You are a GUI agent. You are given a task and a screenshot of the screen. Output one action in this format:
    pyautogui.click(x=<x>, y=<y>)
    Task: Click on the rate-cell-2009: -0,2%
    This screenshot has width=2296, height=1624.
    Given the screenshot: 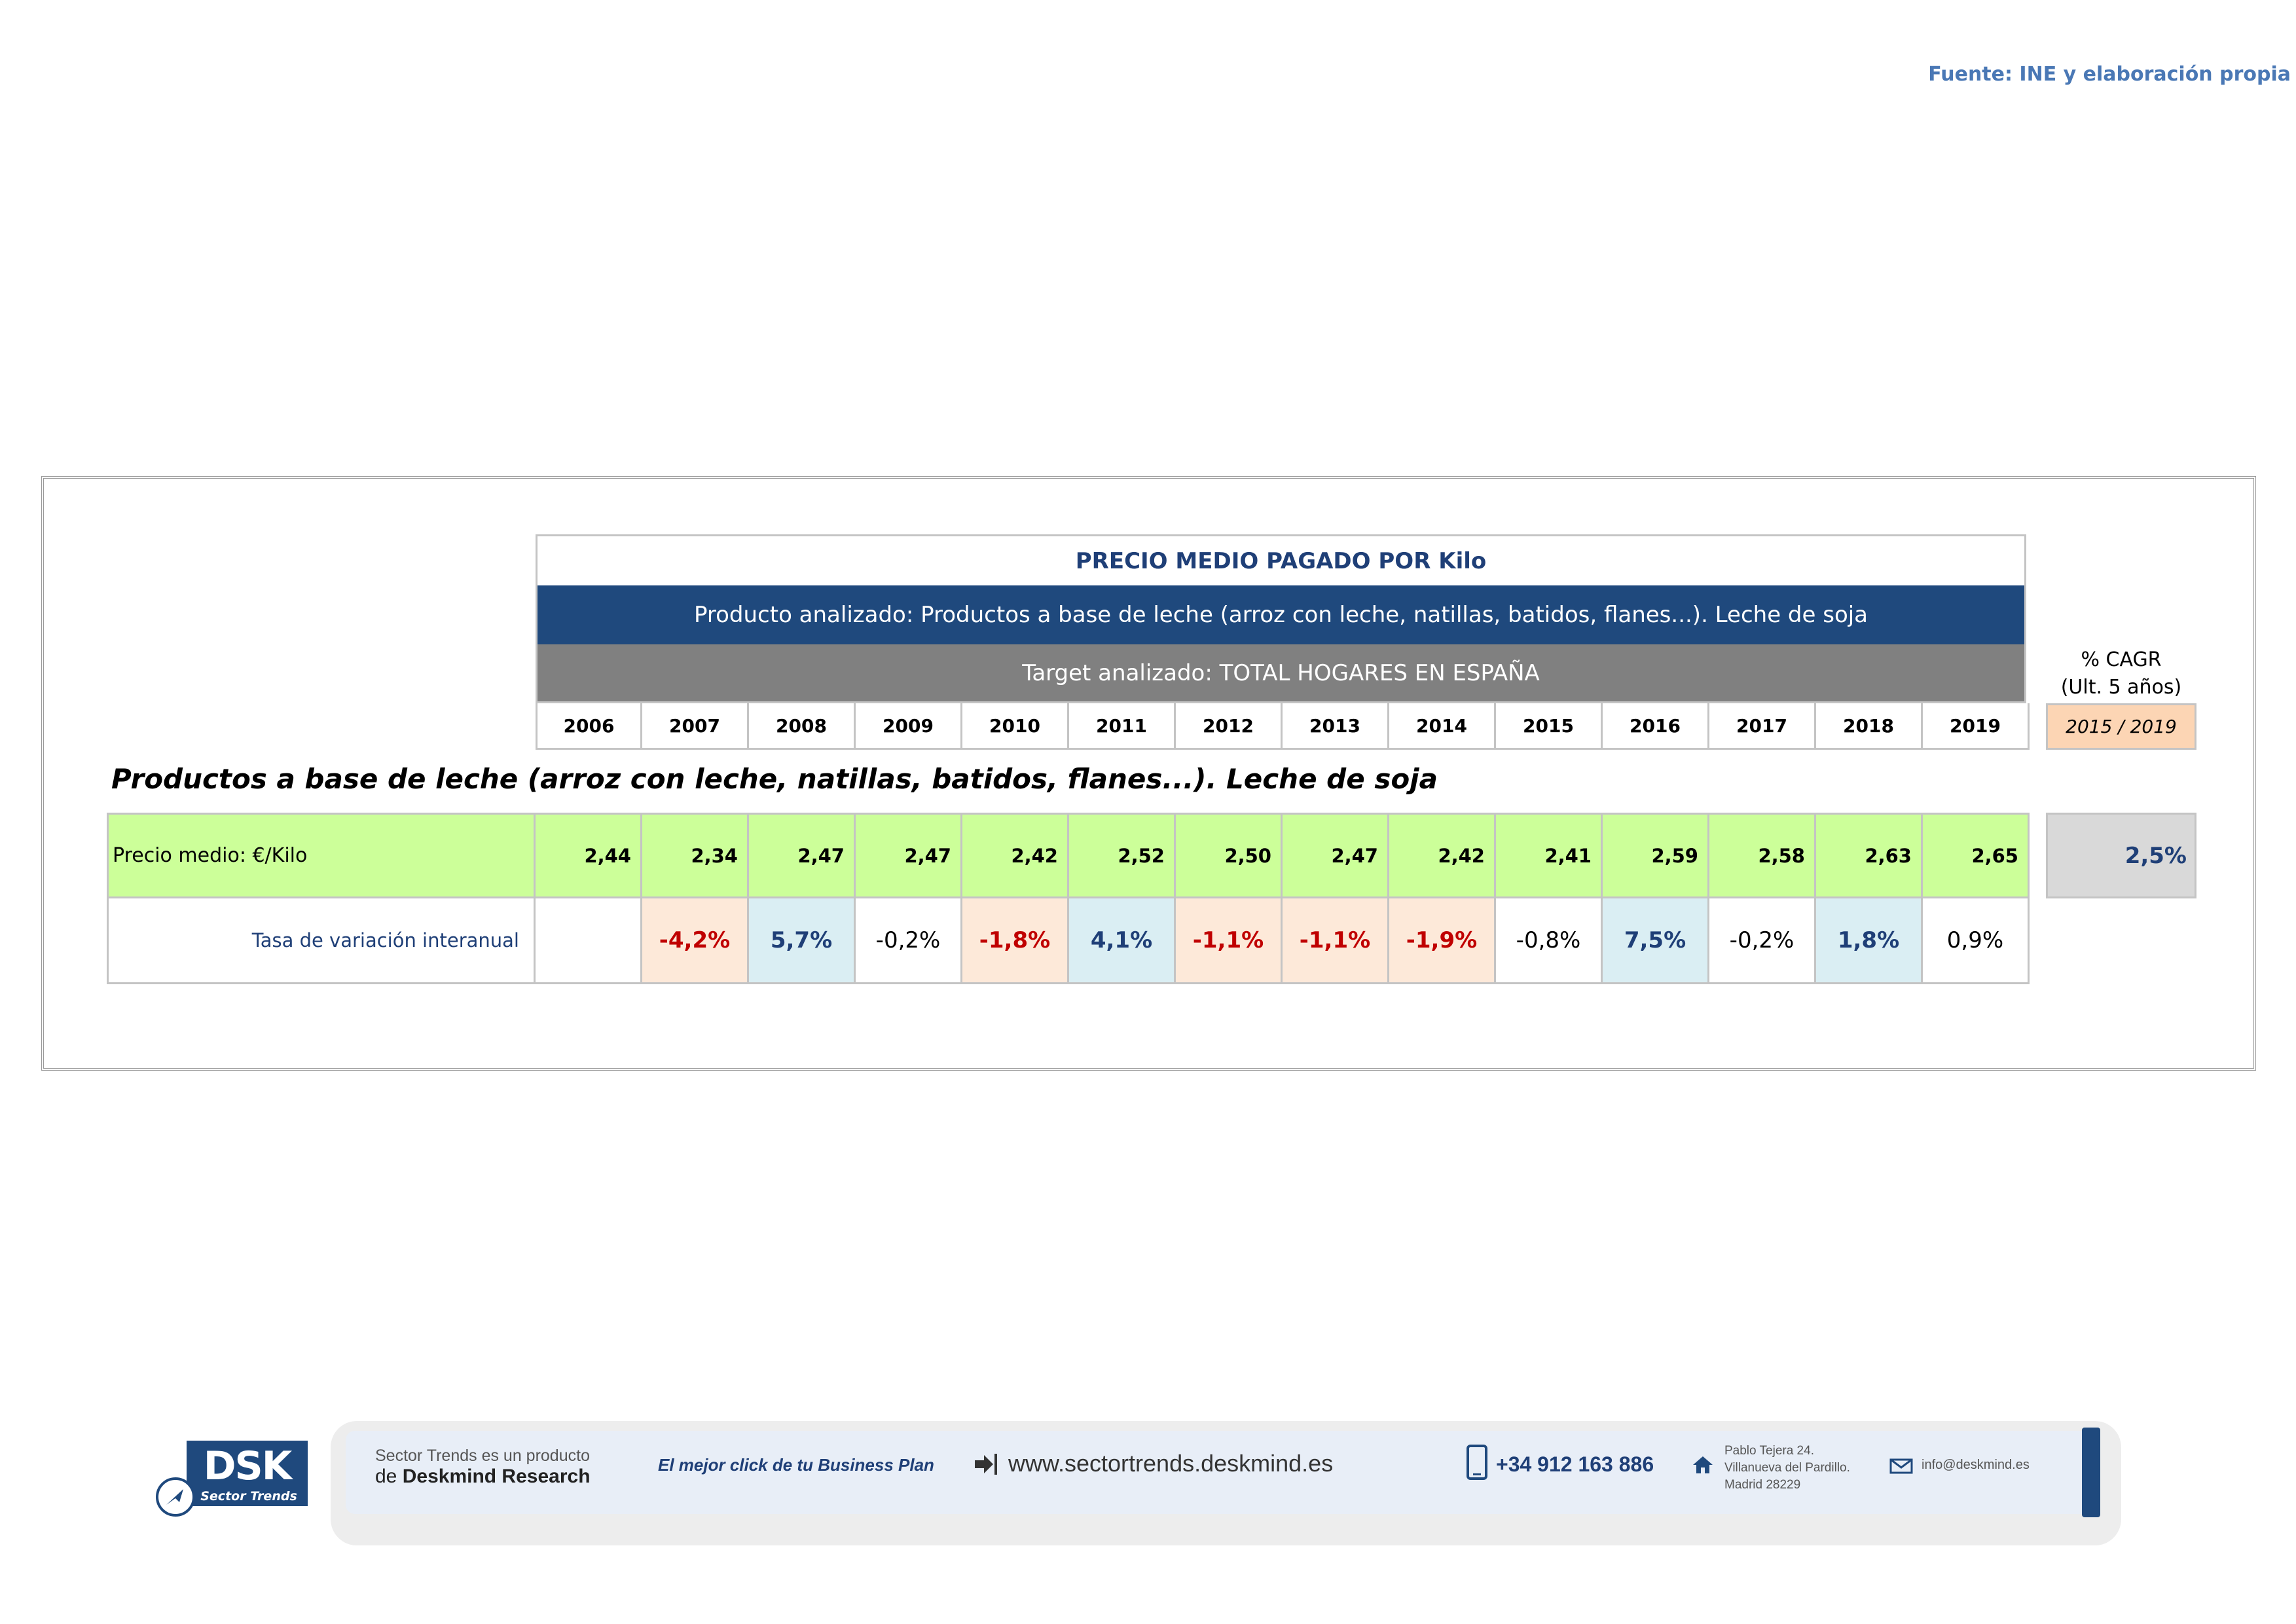 What is the action you would take?
    pyautogui.click(x=909, y=941)
    